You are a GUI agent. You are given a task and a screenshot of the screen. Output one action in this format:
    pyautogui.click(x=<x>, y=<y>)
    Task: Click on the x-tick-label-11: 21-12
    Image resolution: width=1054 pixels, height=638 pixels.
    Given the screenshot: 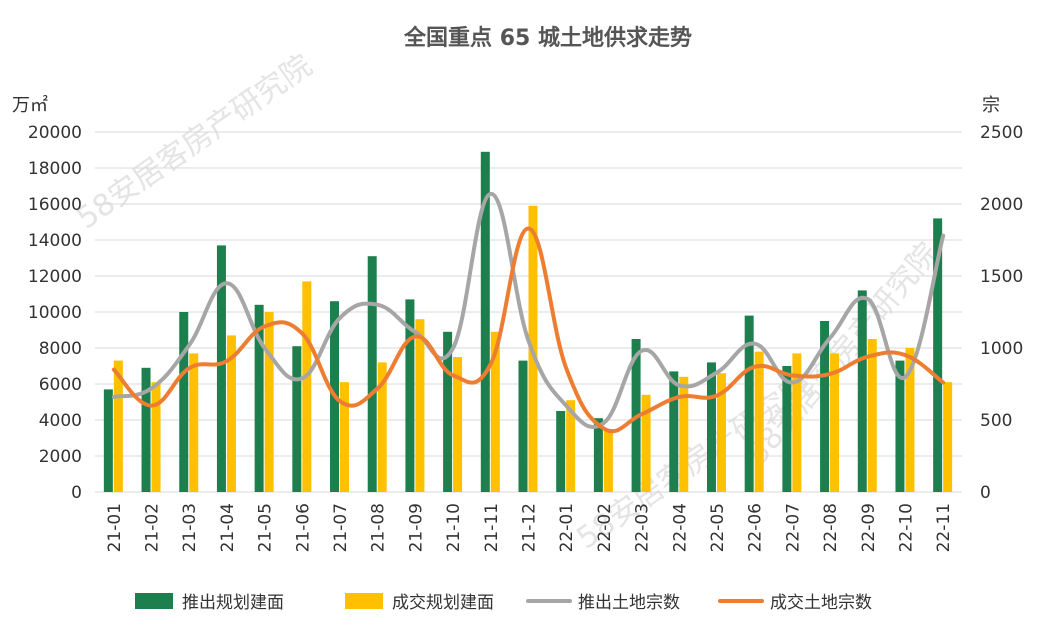 What is the action you would take?
    pyautogui.click(x=530, y=527)
    